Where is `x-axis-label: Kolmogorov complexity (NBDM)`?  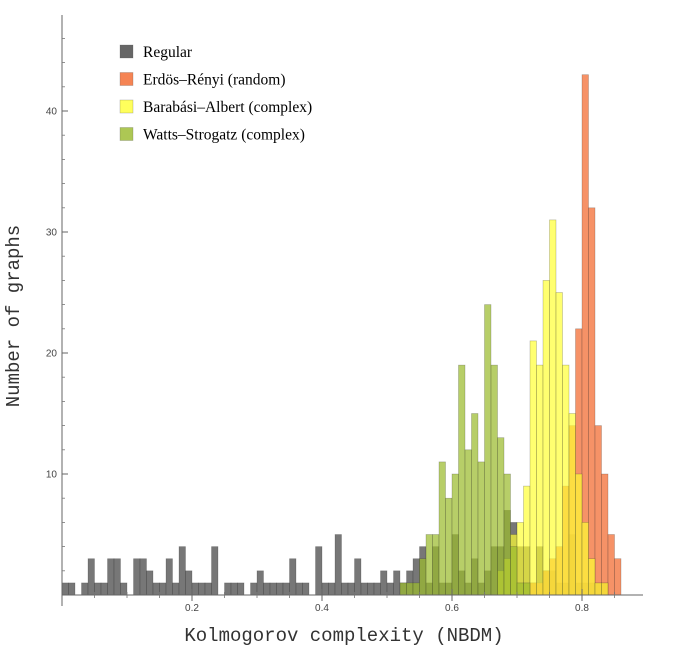 x-axis-label: Kolmogorov complexity (NBDM) is located at coordinates (343, 636).